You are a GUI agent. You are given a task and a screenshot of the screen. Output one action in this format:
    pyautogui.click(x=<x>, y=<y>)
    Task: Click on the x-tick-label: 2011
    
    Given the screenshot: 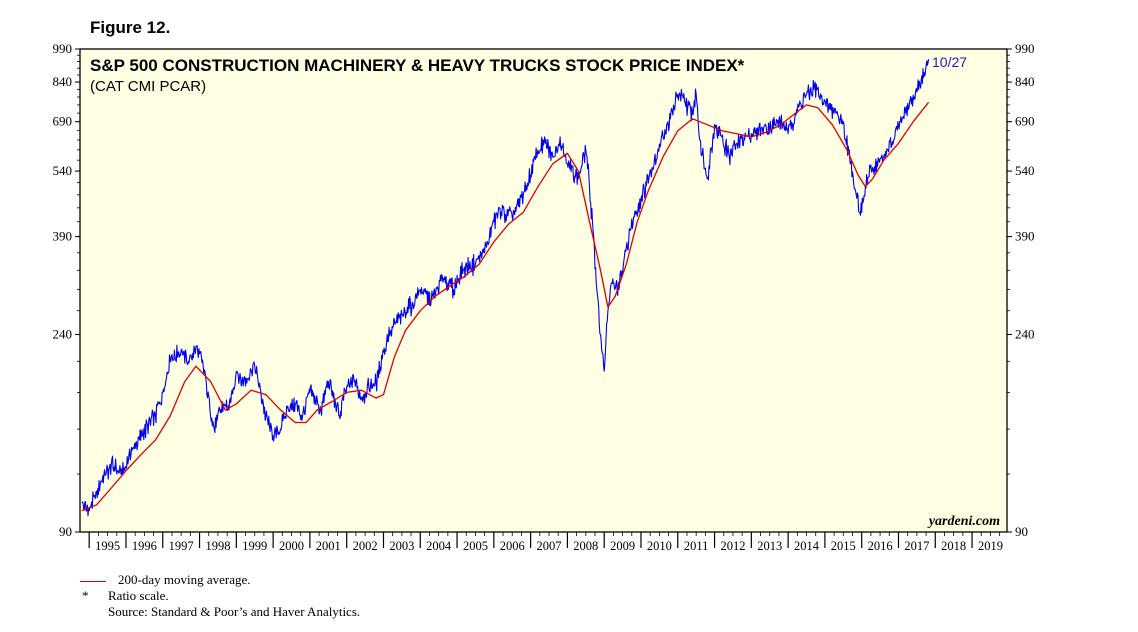 What is the action you would take?
    pyautogui.click(x=696, y=546)
    